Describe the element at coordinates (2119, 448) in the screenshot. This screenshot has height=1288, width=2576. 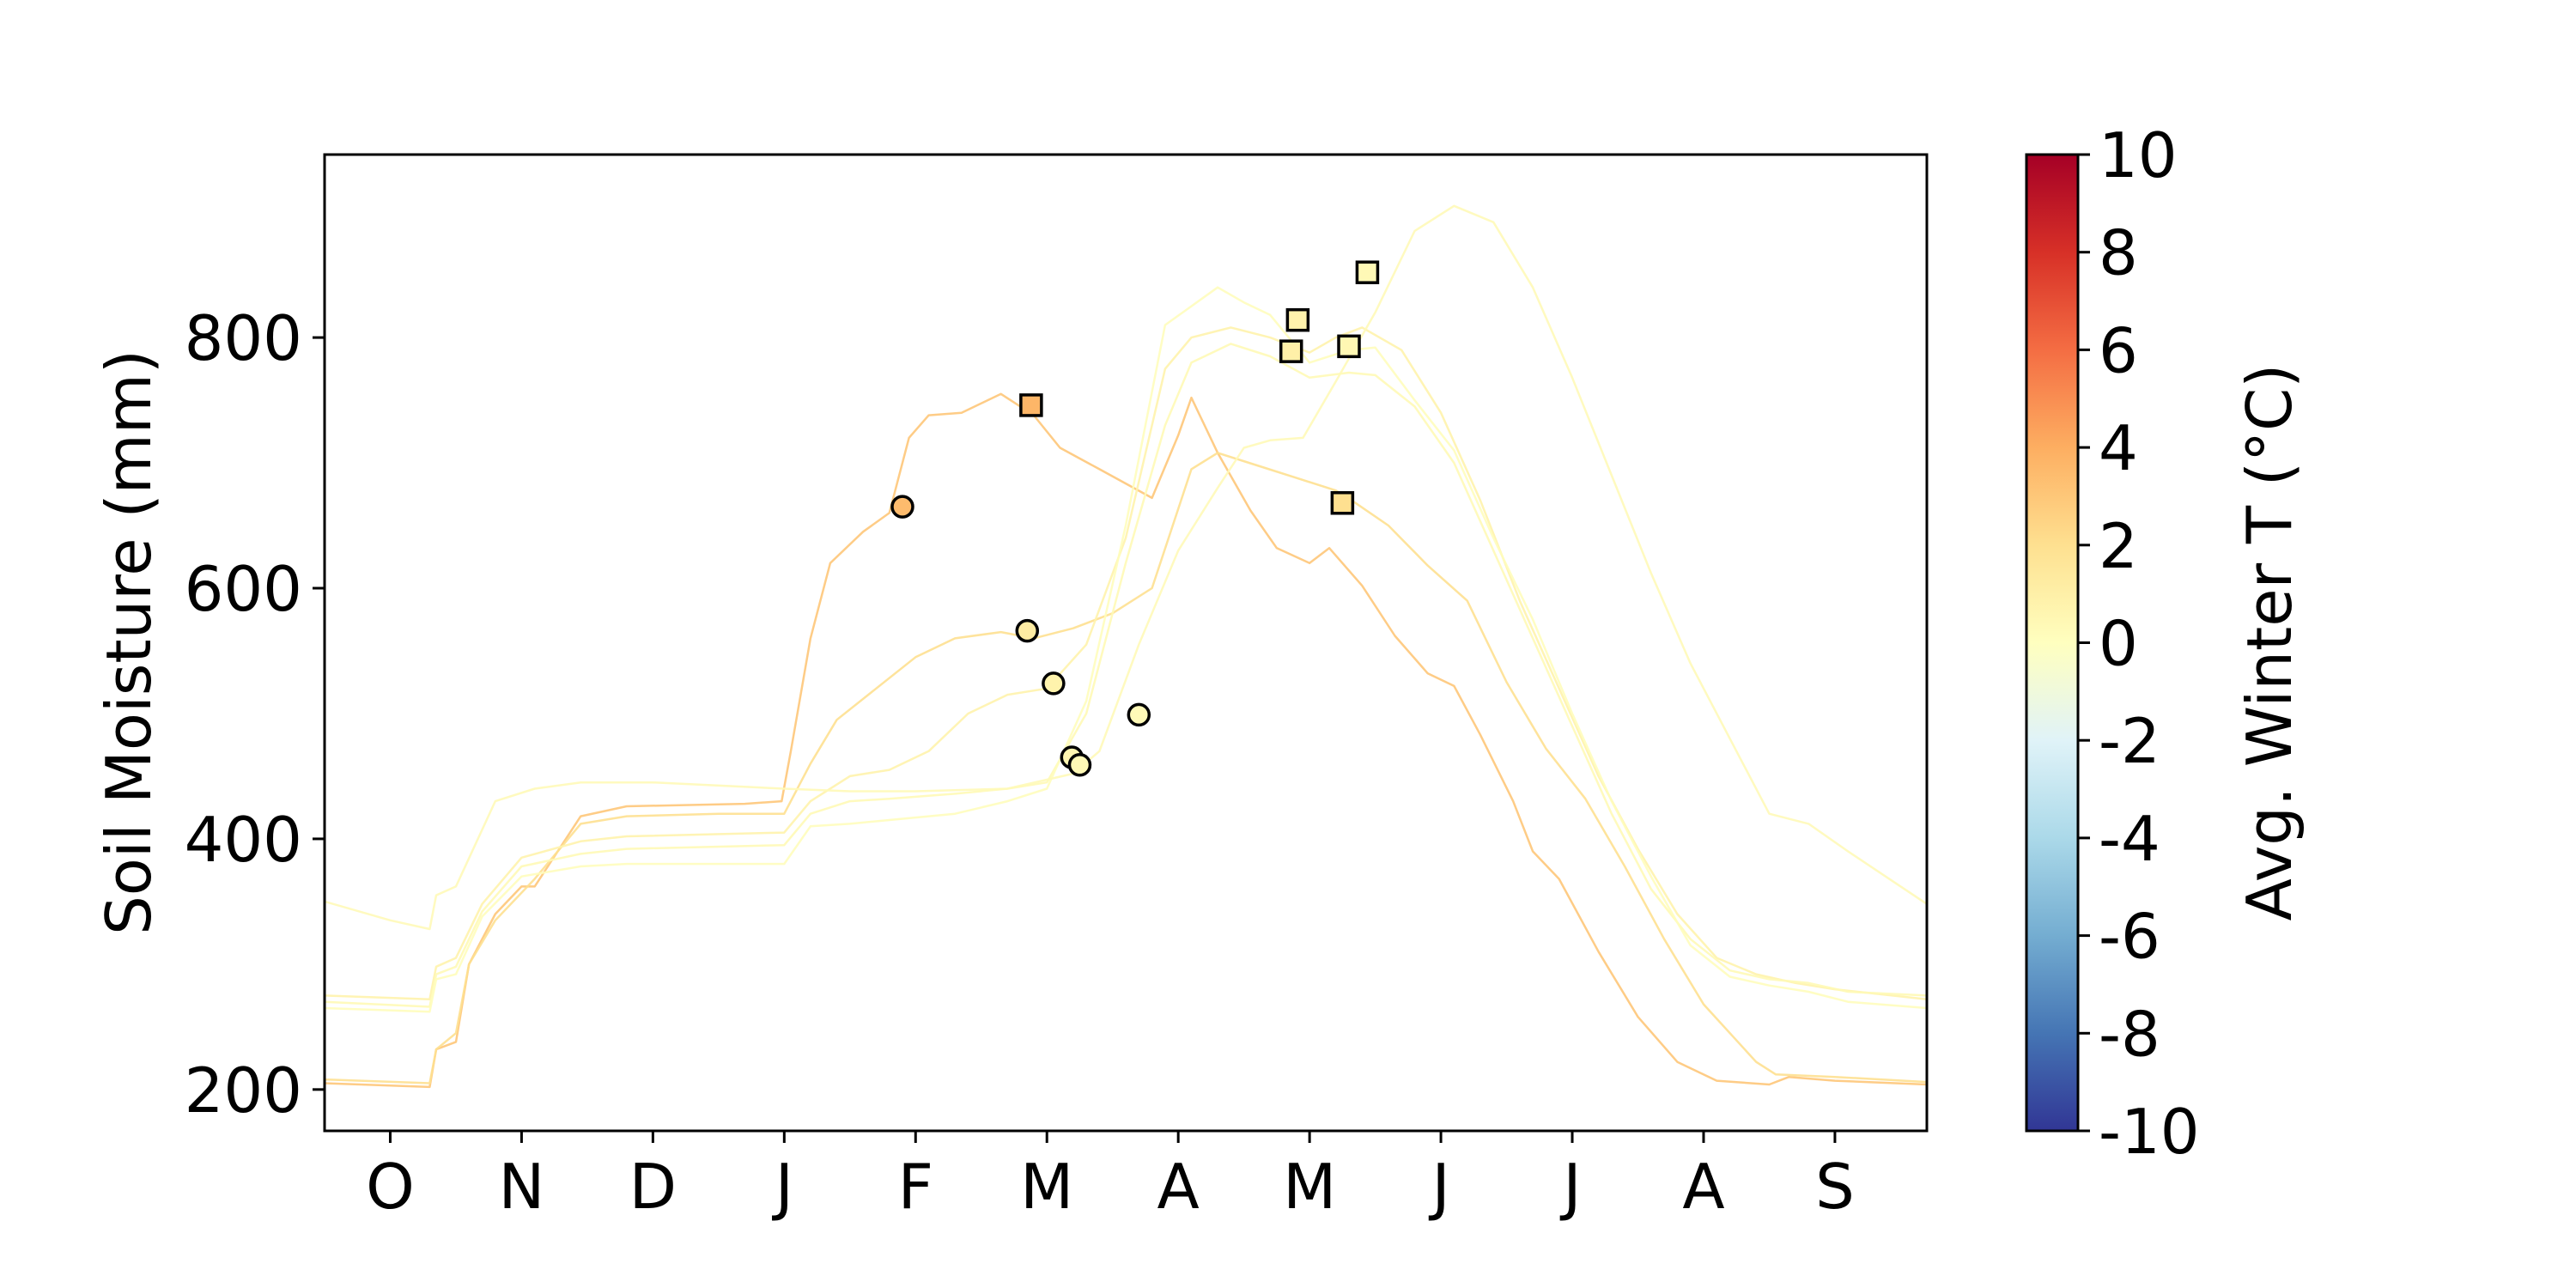
I see `colorbar-tick-label: 4` at that location.